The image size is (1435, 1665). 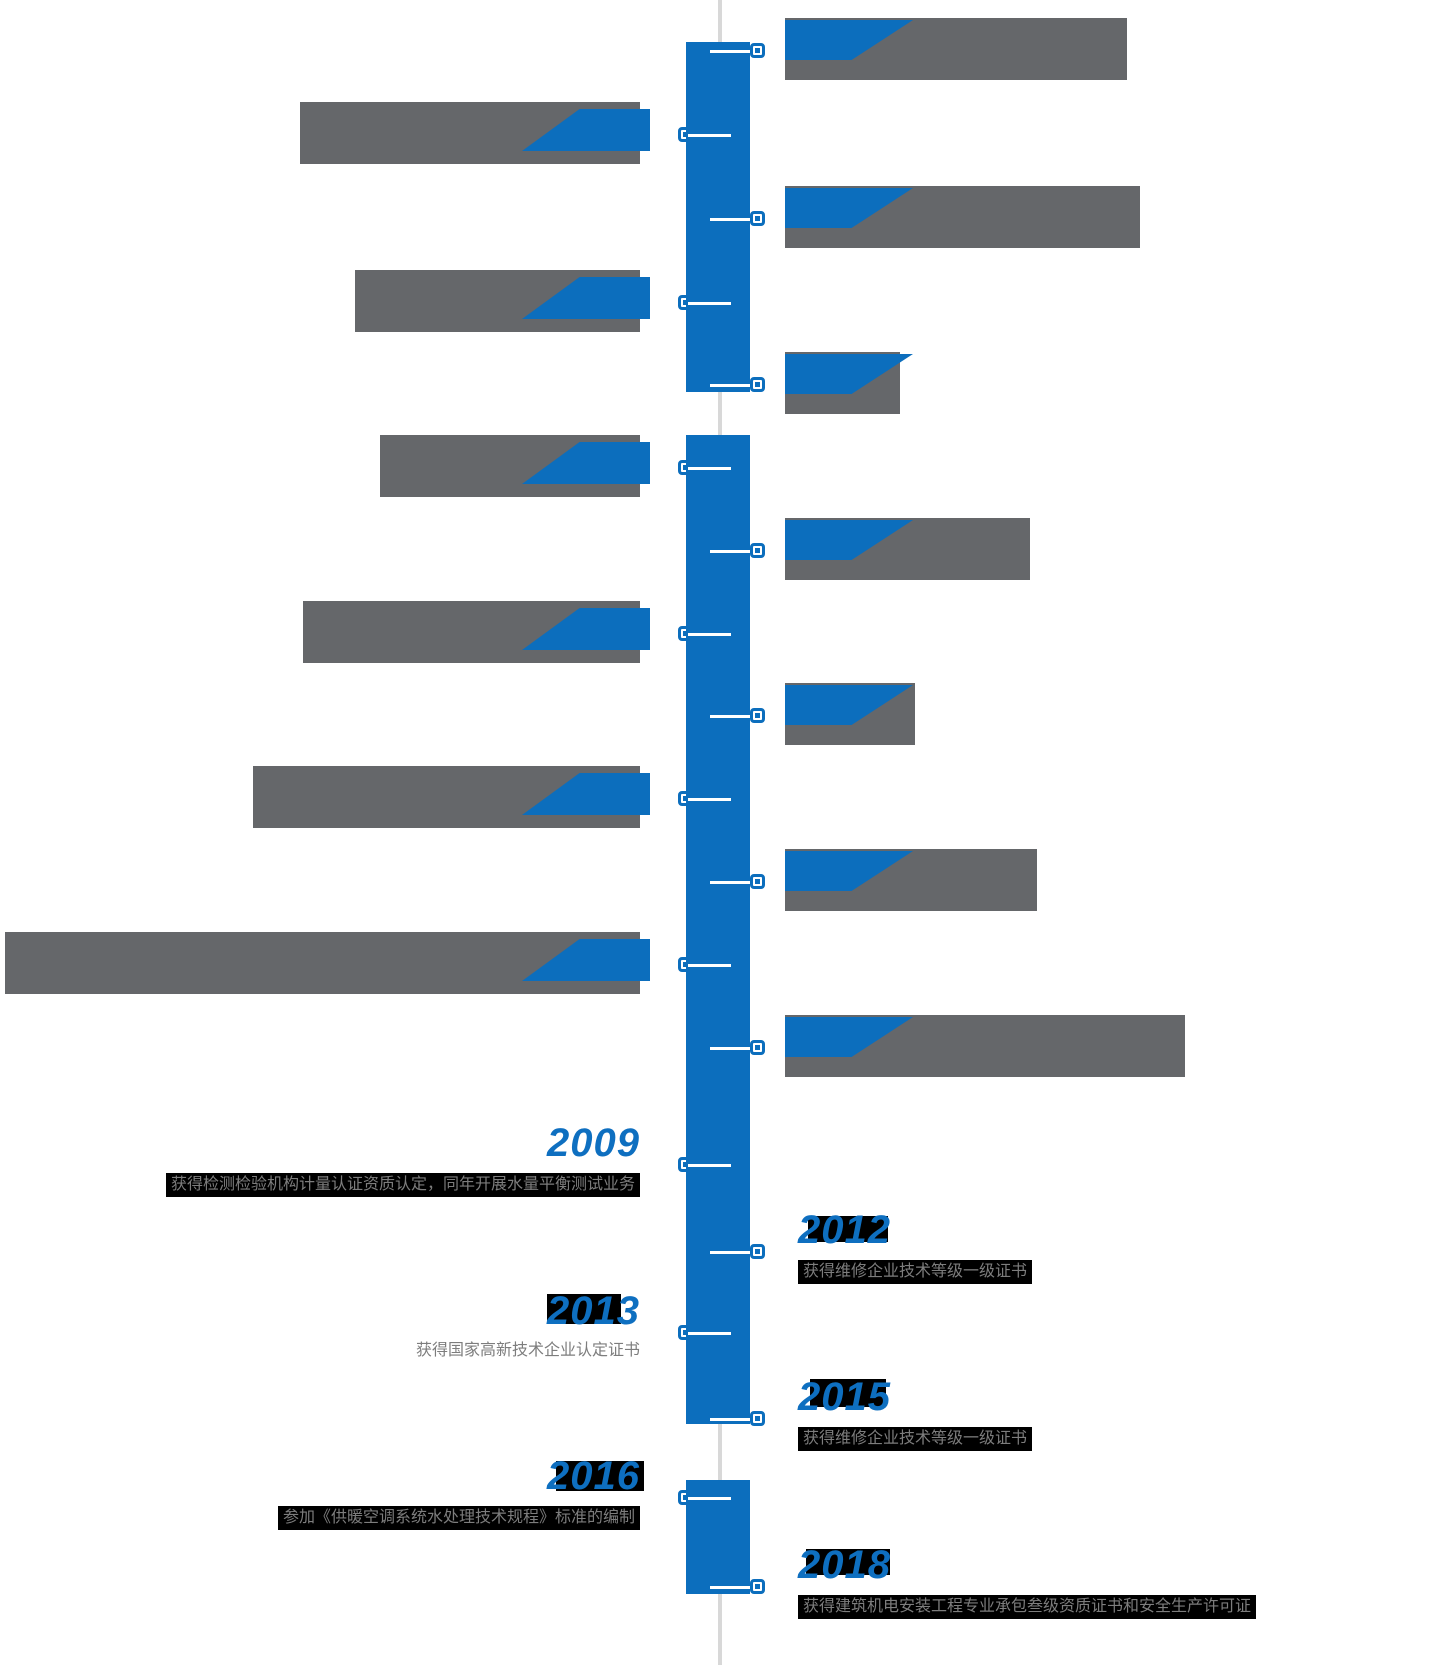 I want to click on item-description: 获得建筑机电安装工程专业承包叁级资质证书和安全生产许可证, so click(x=1027, y=1607).